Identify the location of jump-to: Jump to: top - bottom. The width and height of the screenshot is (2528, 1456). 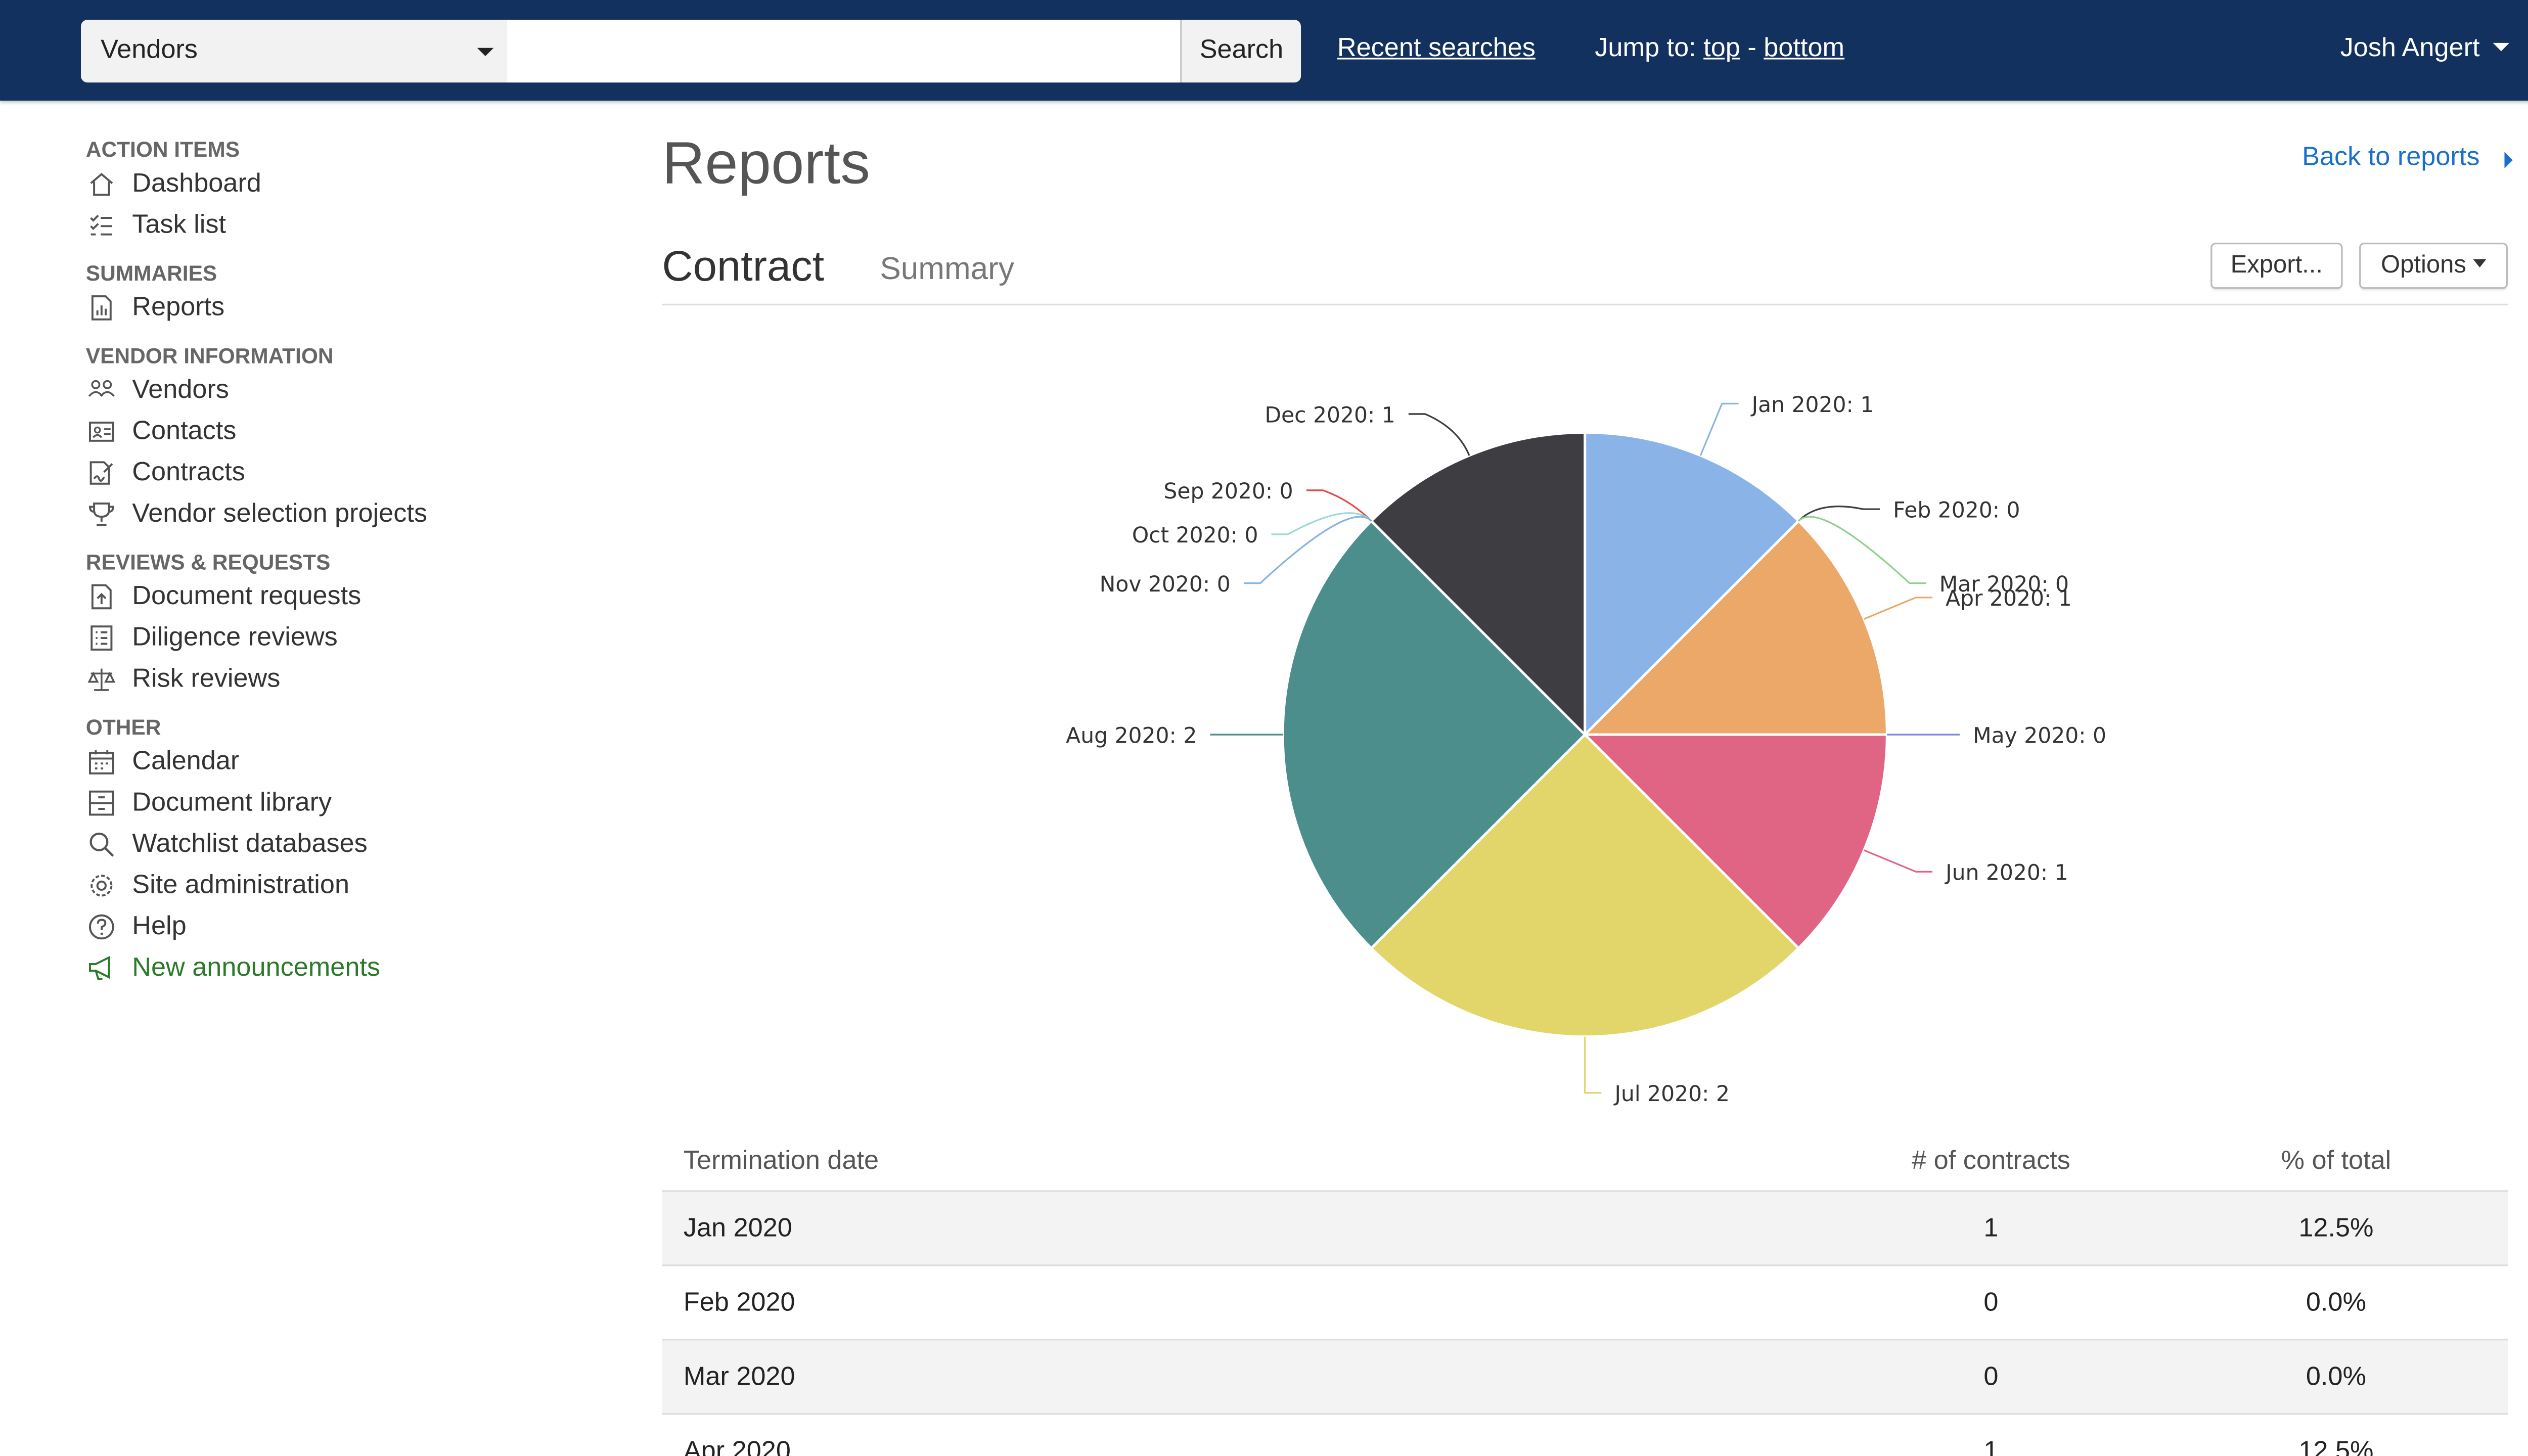
(1720, 50).